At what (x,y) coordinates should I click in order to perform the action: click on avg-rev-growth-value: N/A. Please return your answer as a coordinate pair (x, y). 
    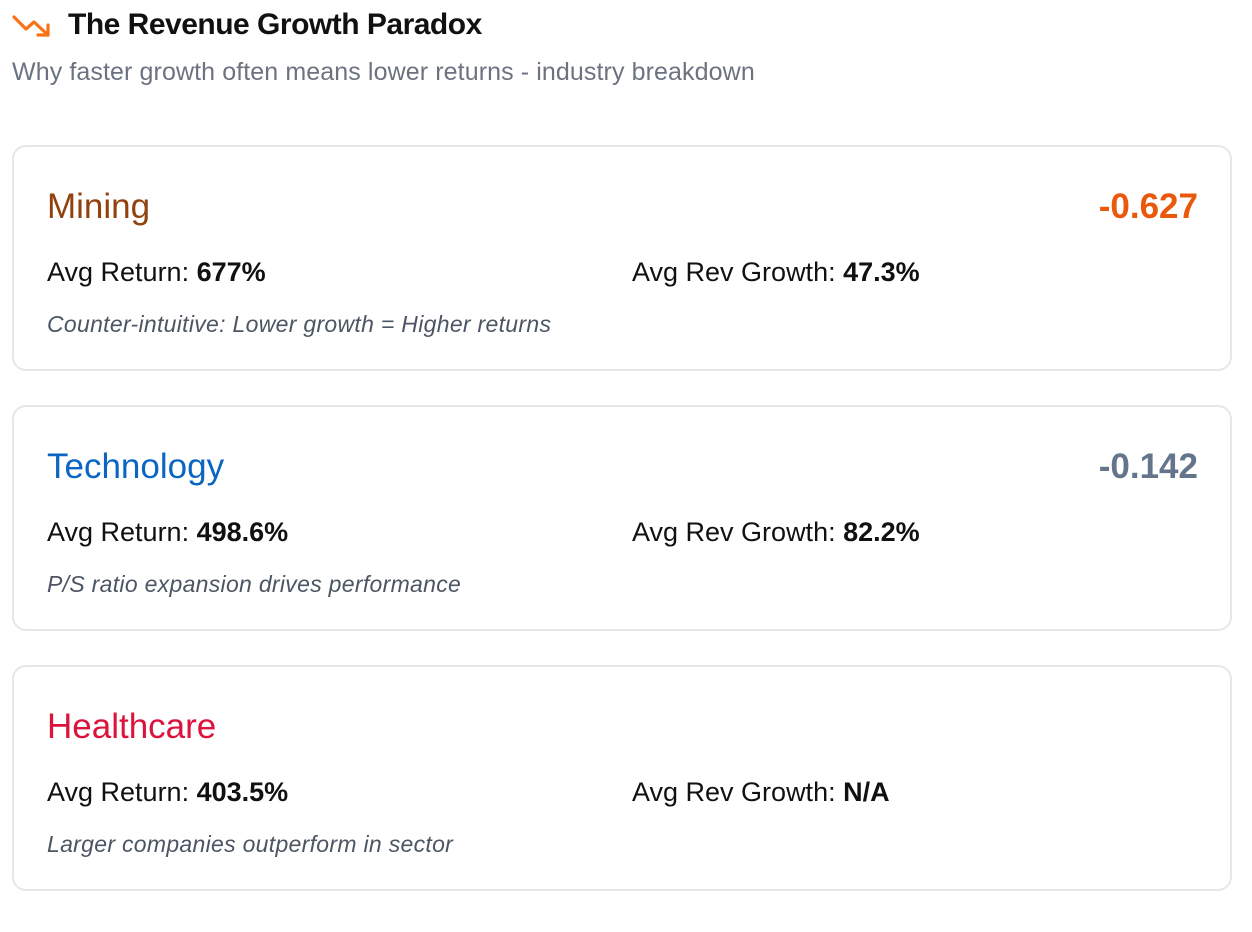
    Looking at the image, I should click on (866, 792).